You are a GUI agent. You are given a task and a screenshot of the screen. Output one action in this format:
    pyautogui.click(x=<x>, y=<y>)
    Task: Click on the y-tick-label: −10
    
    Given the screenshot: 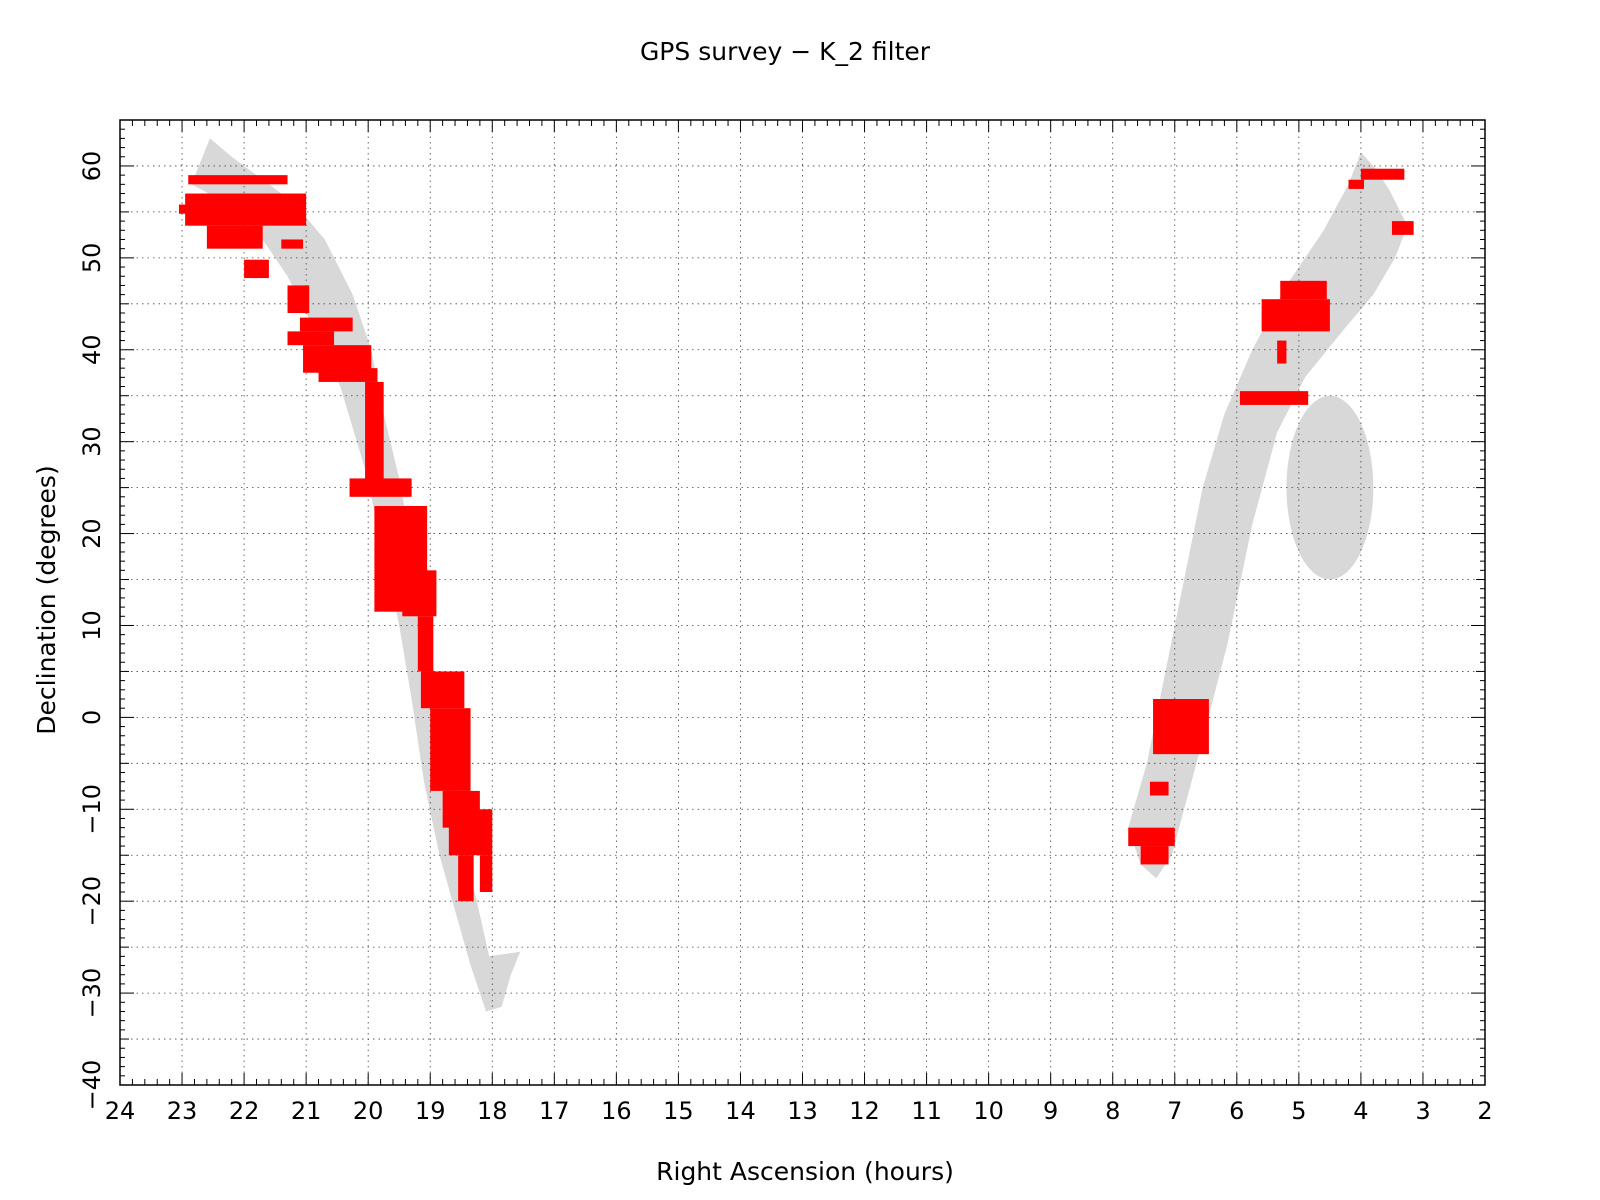 What is the action you would take?
    pyautogui.click(x=92, y=809)
    